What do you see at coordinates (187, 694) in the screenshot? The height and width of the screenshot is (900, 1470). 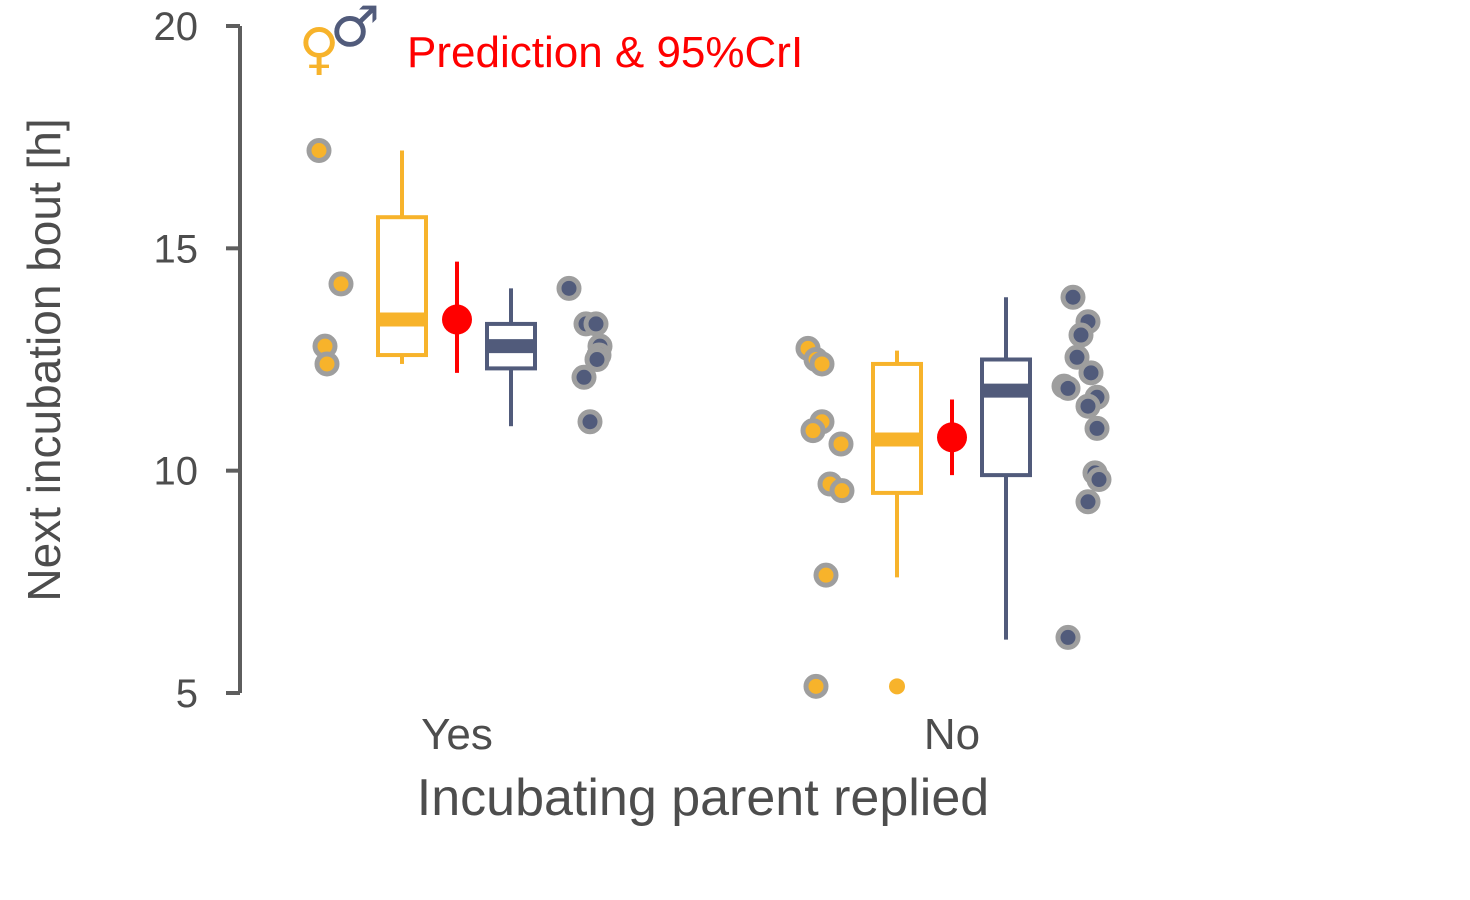 I see `y-tick-label: 5` at bounding box center [187, 694].